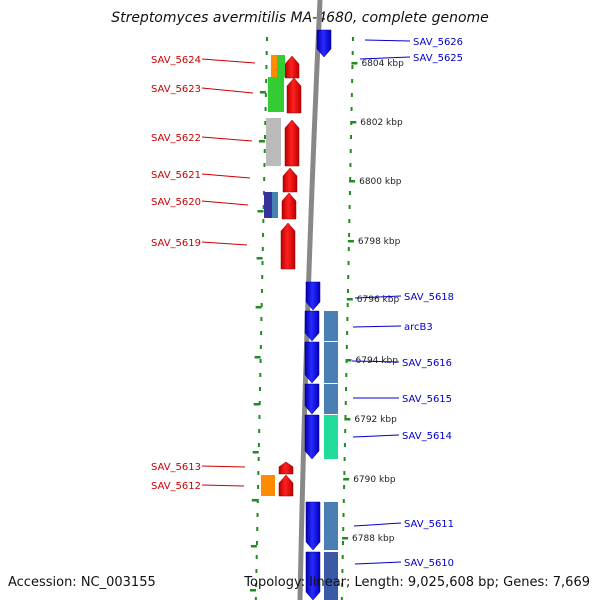 The image size is (600, 600). I want to click on scale-tick-label: 6788 kbp, so click(373, 539).